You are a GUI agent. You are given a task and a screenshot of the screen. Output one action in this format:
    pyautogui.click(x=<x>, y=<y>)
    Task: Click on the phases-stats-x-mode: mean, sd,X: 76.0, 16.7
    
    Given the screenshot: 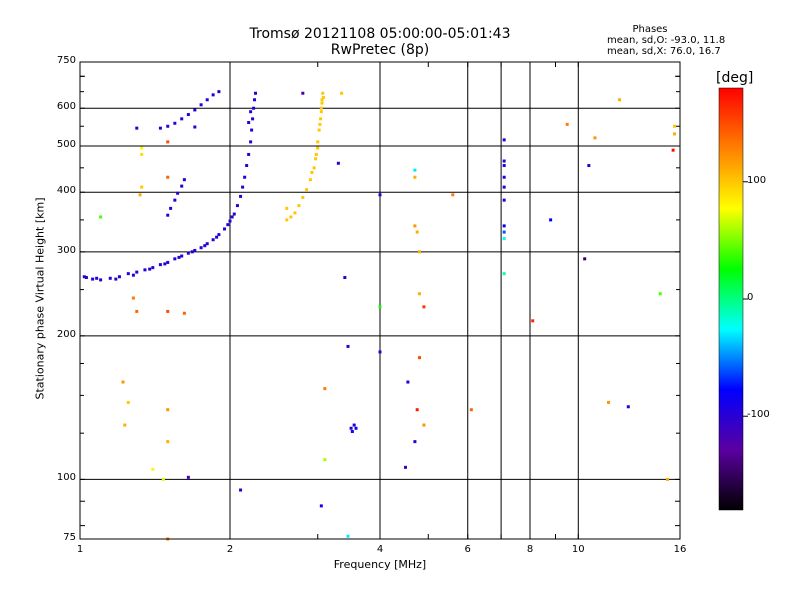 What is the action you would take?
    pyautogui.click(x=664, y=51)
    